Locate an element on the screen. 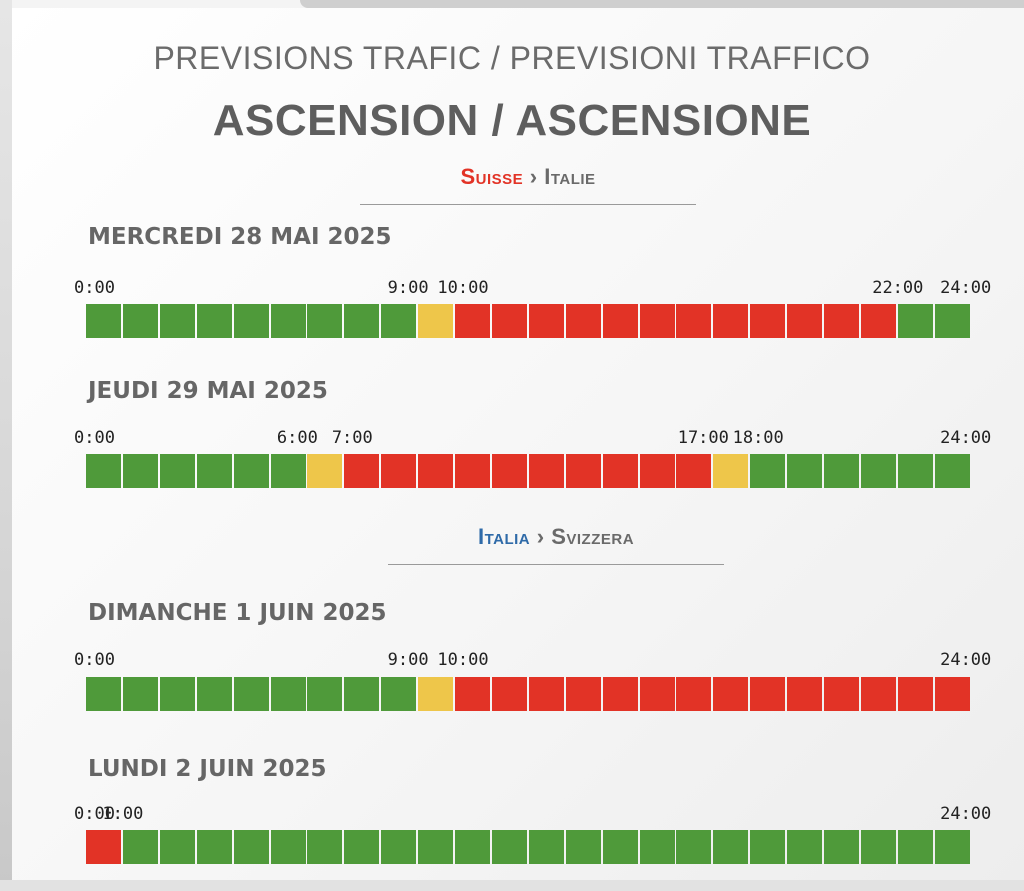 The image size is (1024, 891). page-subtitle: ASCENSION / ASCENSIONE is located at coordinates (512, 120).